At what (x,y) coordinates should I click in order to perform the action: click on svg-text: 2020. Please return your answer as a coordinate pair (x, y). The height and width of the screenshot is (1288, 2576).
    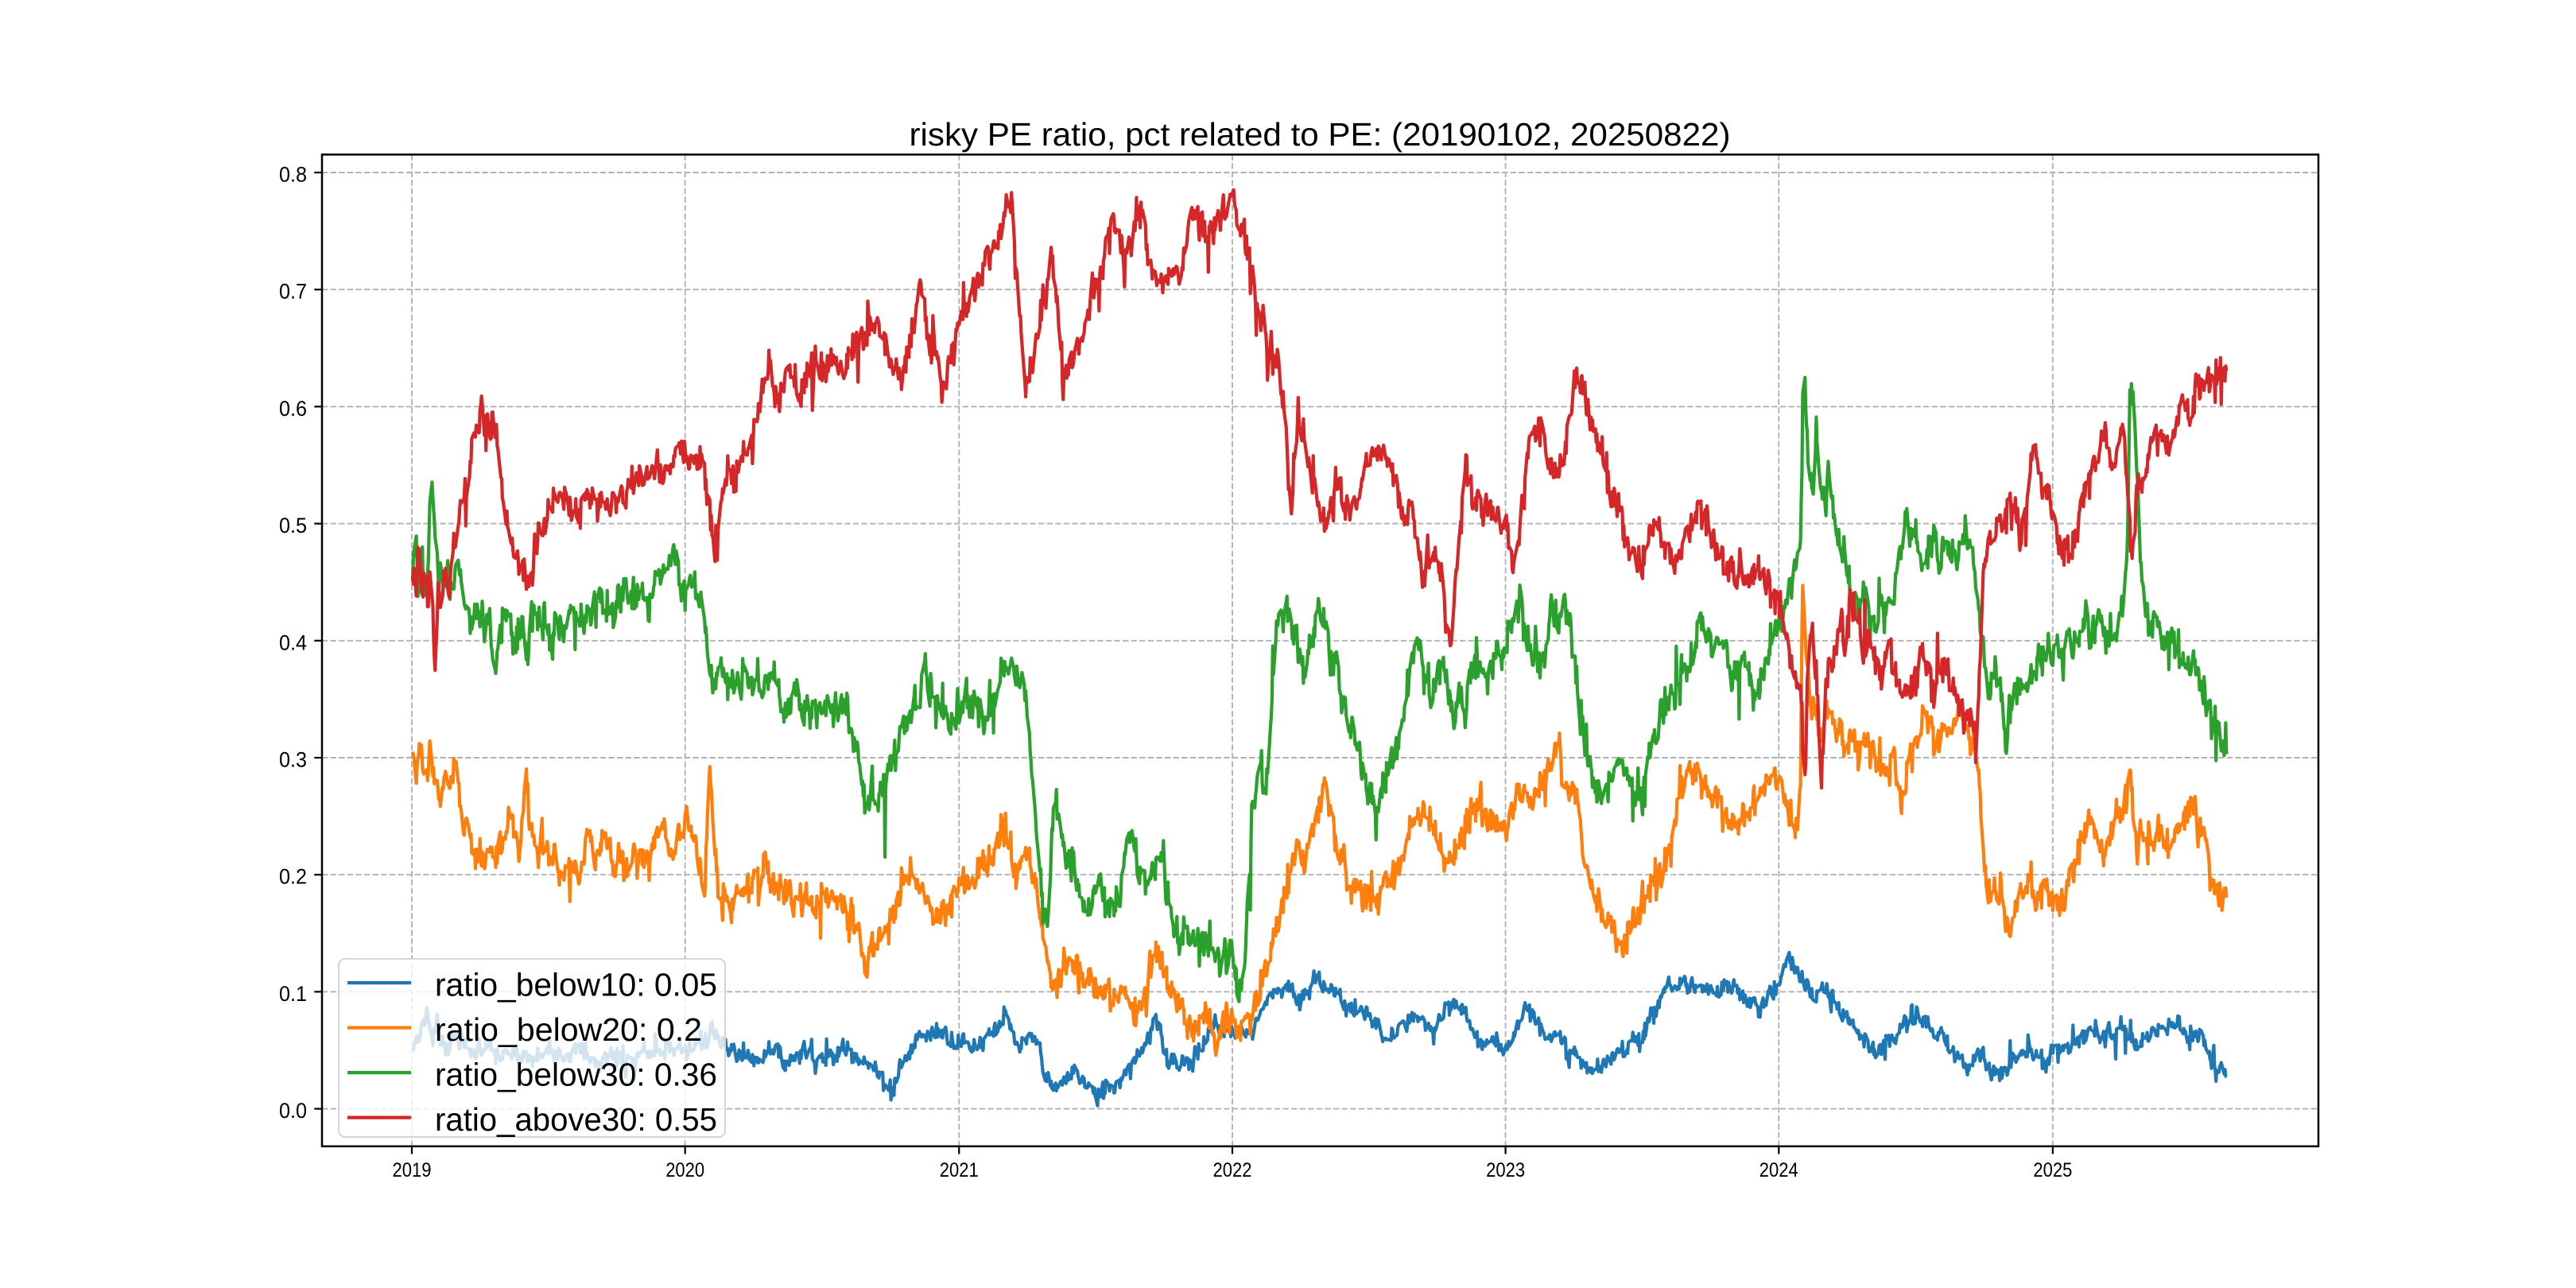
    Looking at the image, I should click on (685, 1170).